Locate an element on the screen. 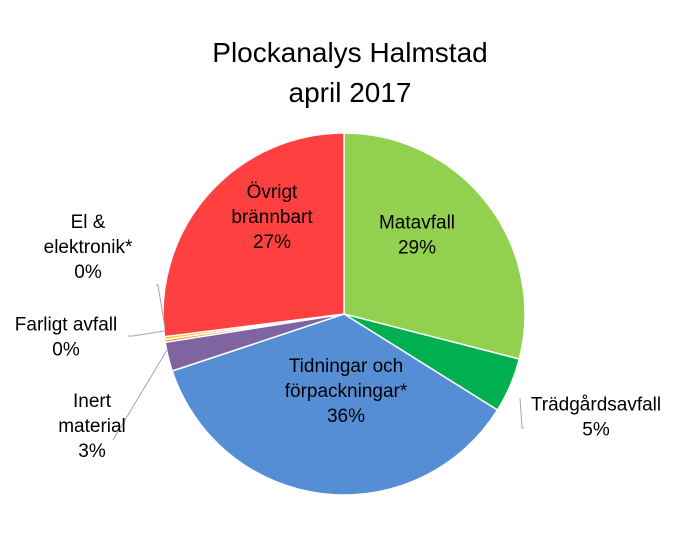 The width and height of the screenshot is (689, 537). leader-line-inert-material is located at coordinates (140, 395).